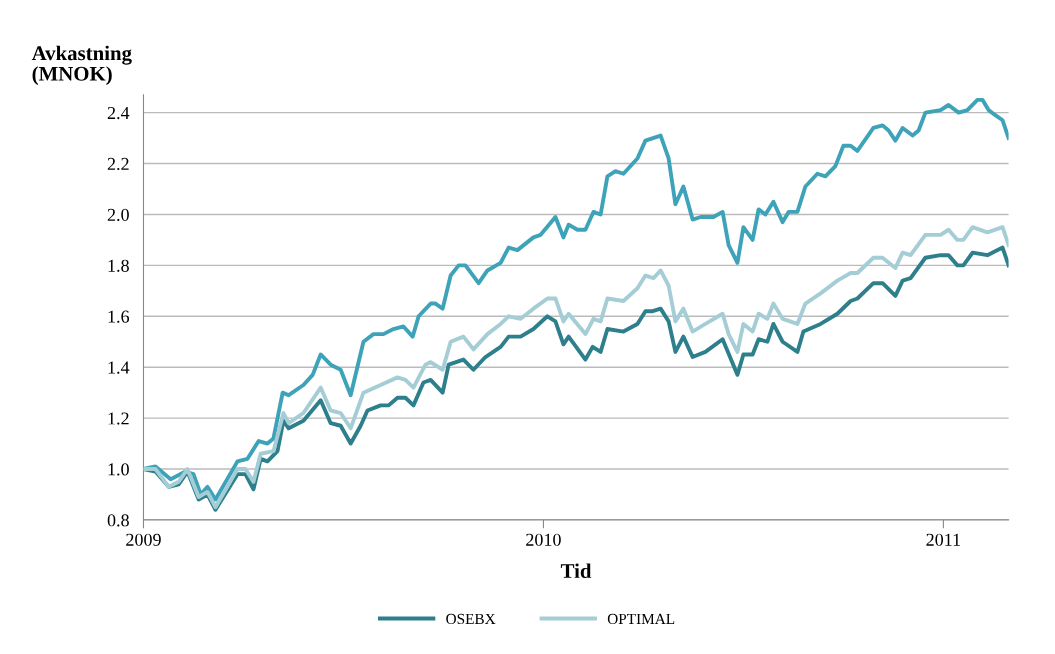 The image size is (1055, 654). I want to click on y-tick-label: 2.0, so click(118, 214).